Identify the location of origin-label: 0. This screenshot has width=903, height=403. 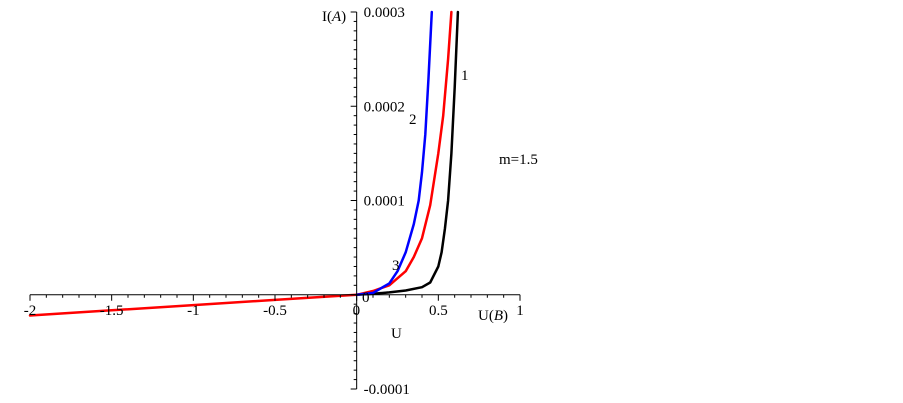
(366, 298).